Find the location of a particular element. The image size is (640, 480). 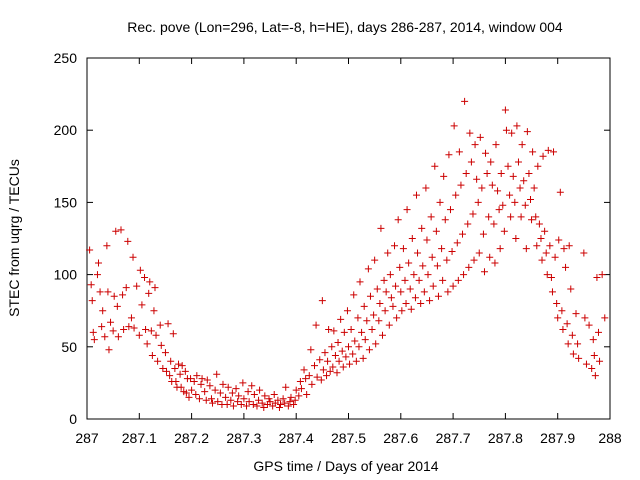

x-tick-label: 287.5 is located at coordinates (348, 438).